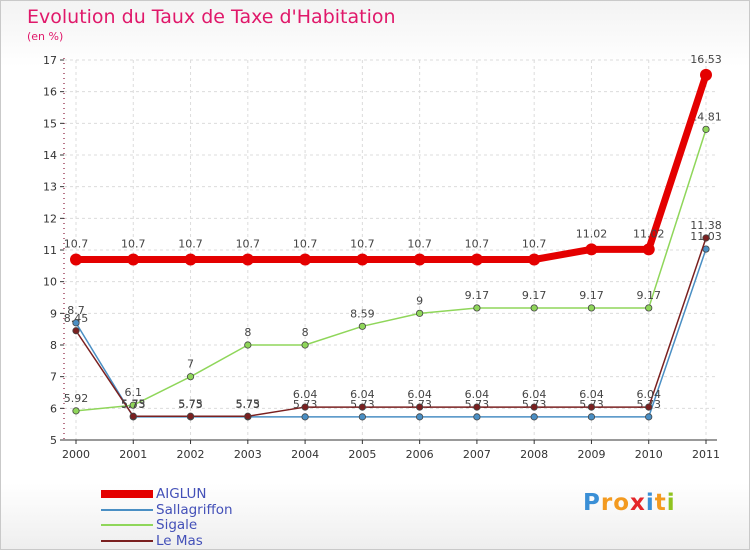 Image resolution: width=750 pixels, height=550 pixels. Describe the element at coordinates (53, 345) in the screenshot. I see `y-tick-label: 8` at that location.